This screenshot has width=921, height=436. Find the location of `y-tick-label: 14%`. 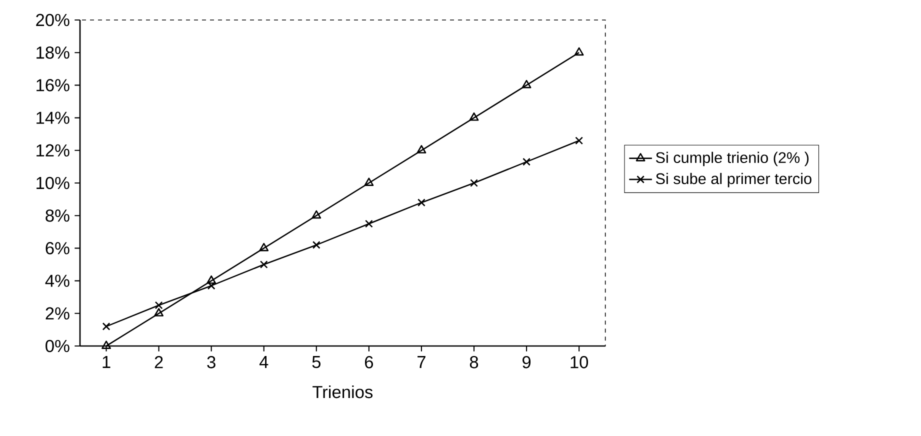

y-tick-label: 14% is located at coordinates (53, 118).